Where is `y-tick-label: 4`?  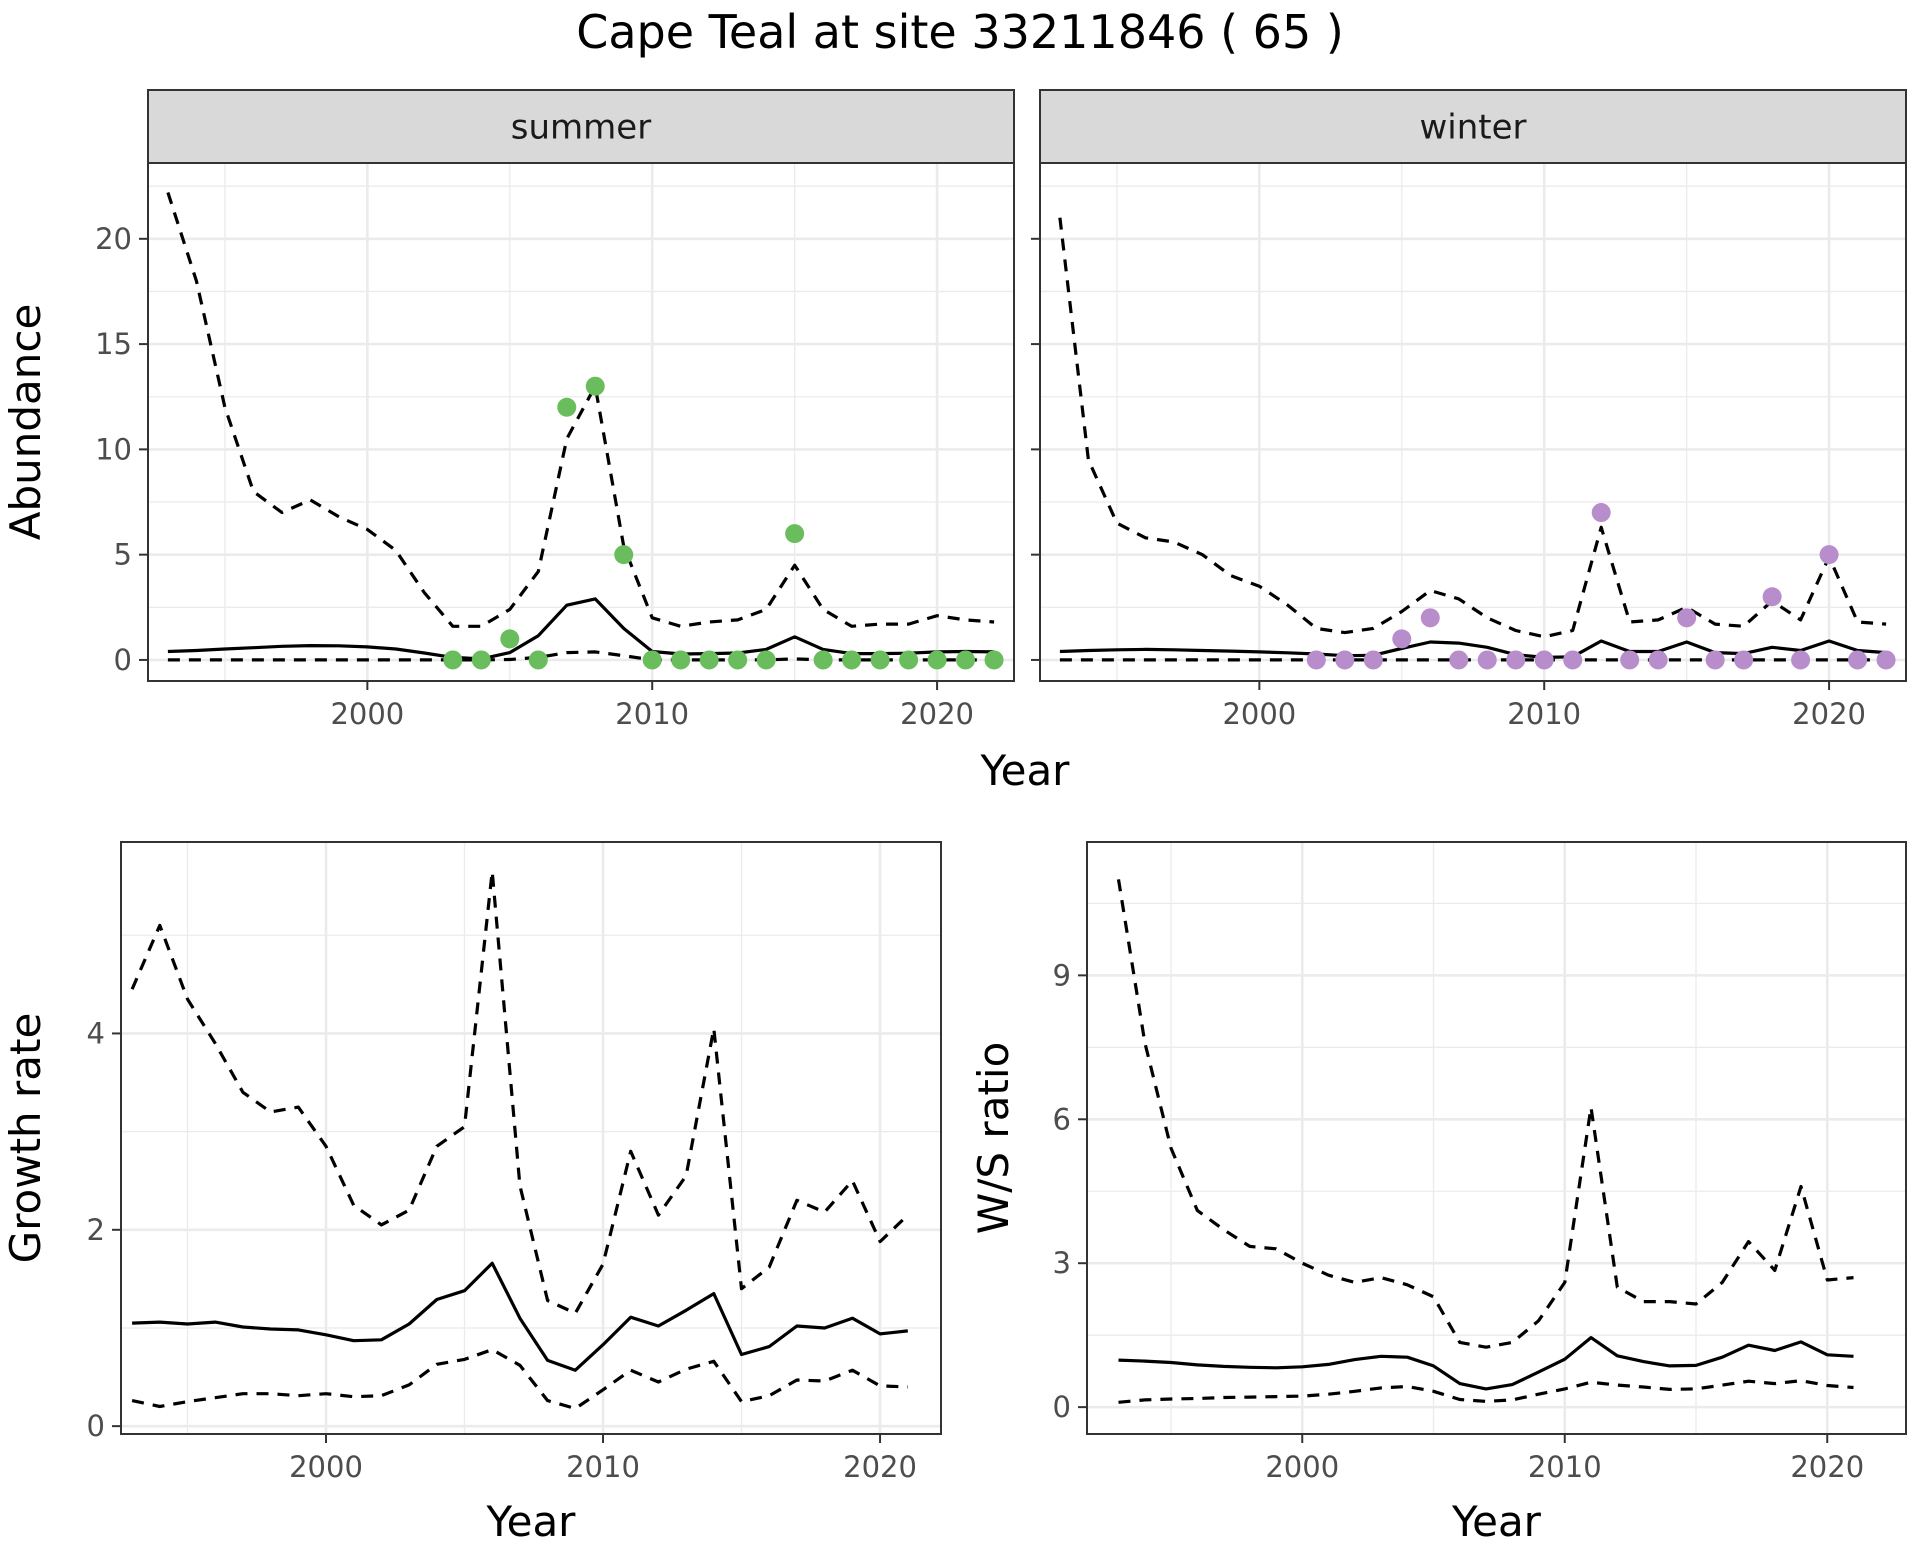 y-tick-label: 4 is located at coordinates (96, 1033).